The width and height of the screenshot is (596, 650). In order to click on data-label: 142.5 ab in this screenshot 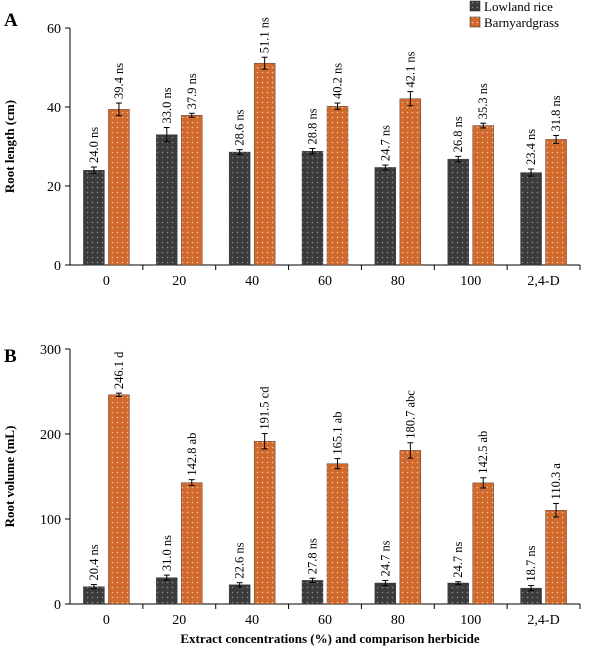, I will do `click(483, 452)`.